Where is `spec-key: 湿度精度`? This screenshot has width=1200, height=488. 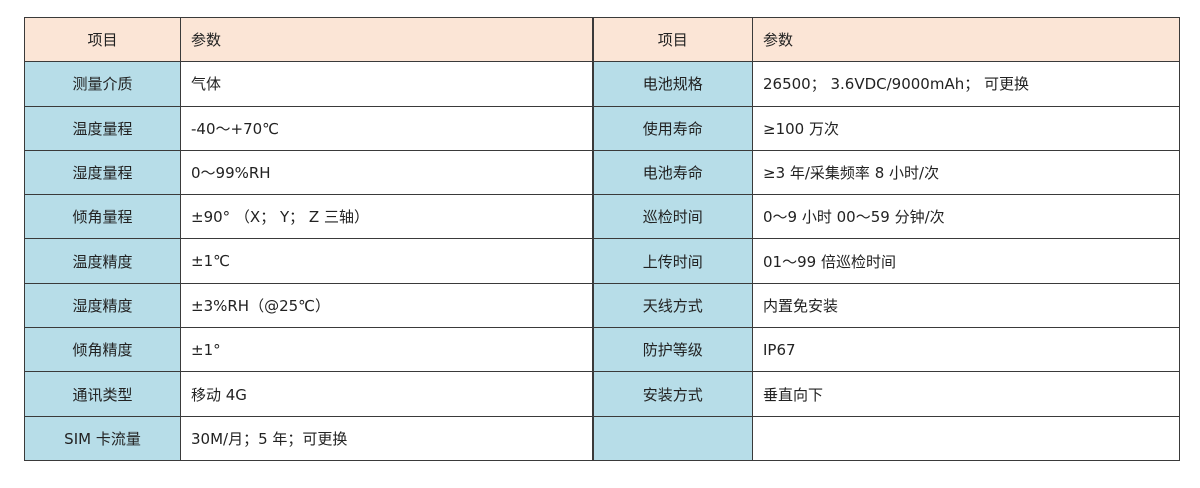 spec-key: 湿度精度 is located at coordinates (102, 305).